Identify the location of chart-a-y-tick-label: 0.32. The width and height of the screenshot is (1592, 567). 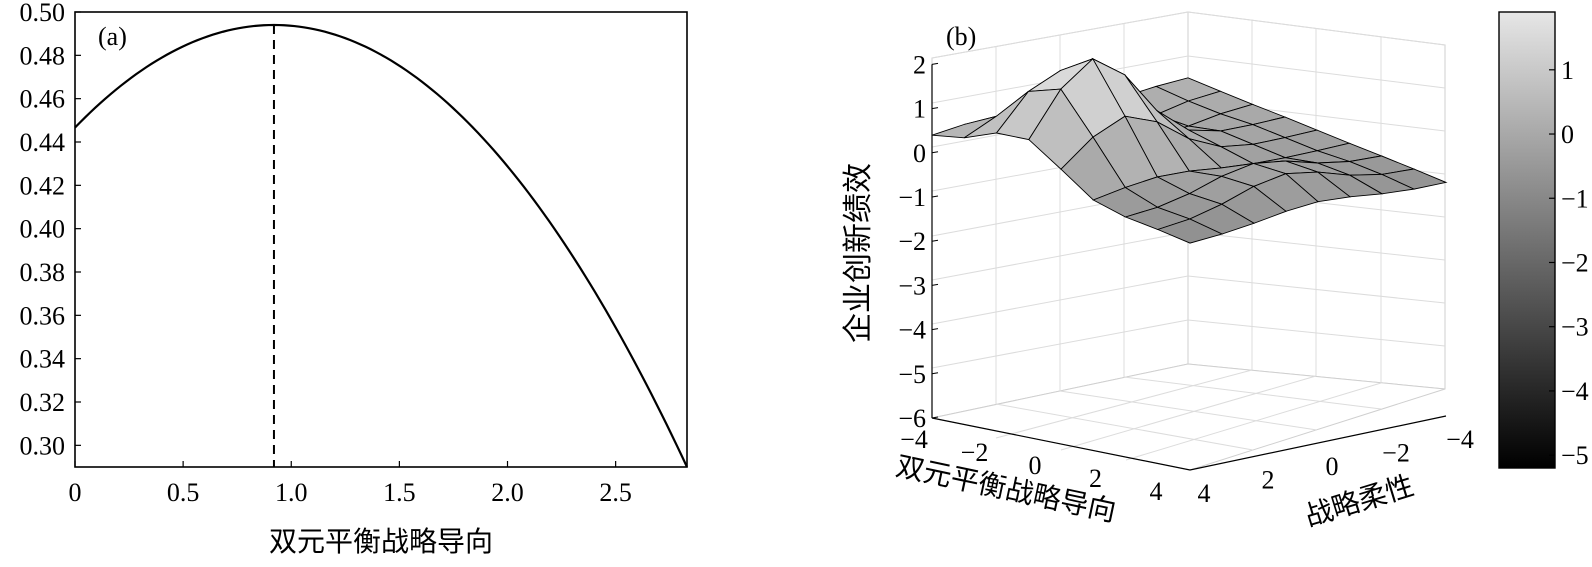
(43, 402).